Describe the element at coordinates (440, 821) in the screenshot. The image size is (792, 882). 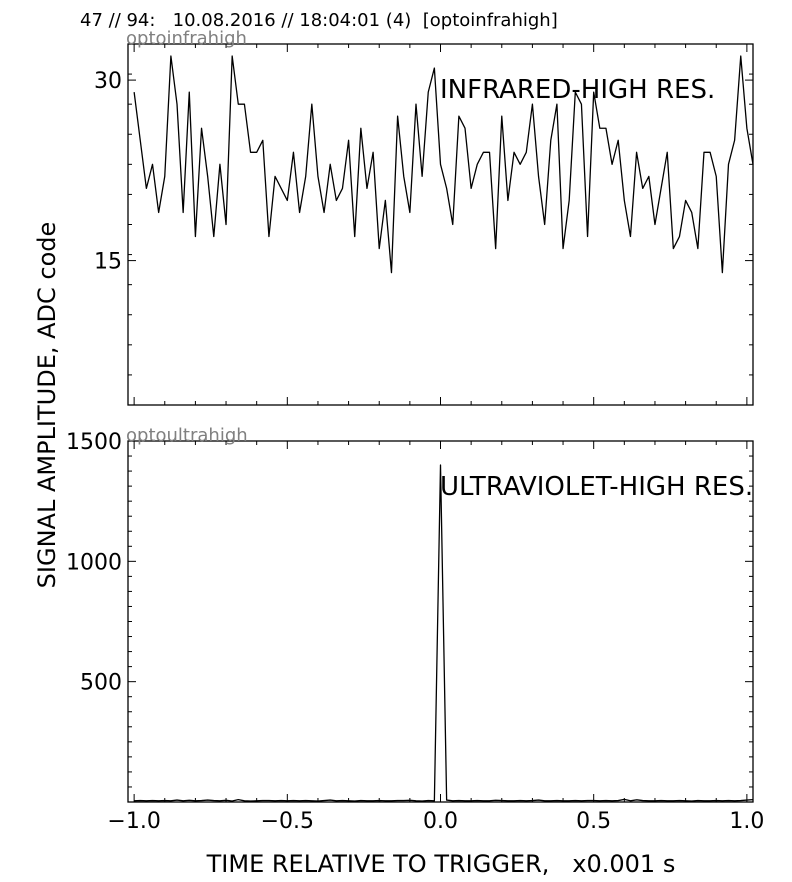
I see `x-tick-label: 0.0` at that location.